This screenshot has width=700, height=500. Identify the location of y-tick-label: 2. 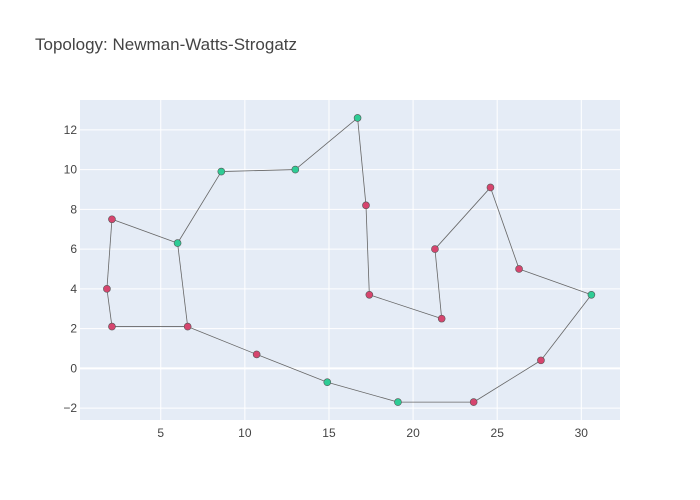
(73, 329).